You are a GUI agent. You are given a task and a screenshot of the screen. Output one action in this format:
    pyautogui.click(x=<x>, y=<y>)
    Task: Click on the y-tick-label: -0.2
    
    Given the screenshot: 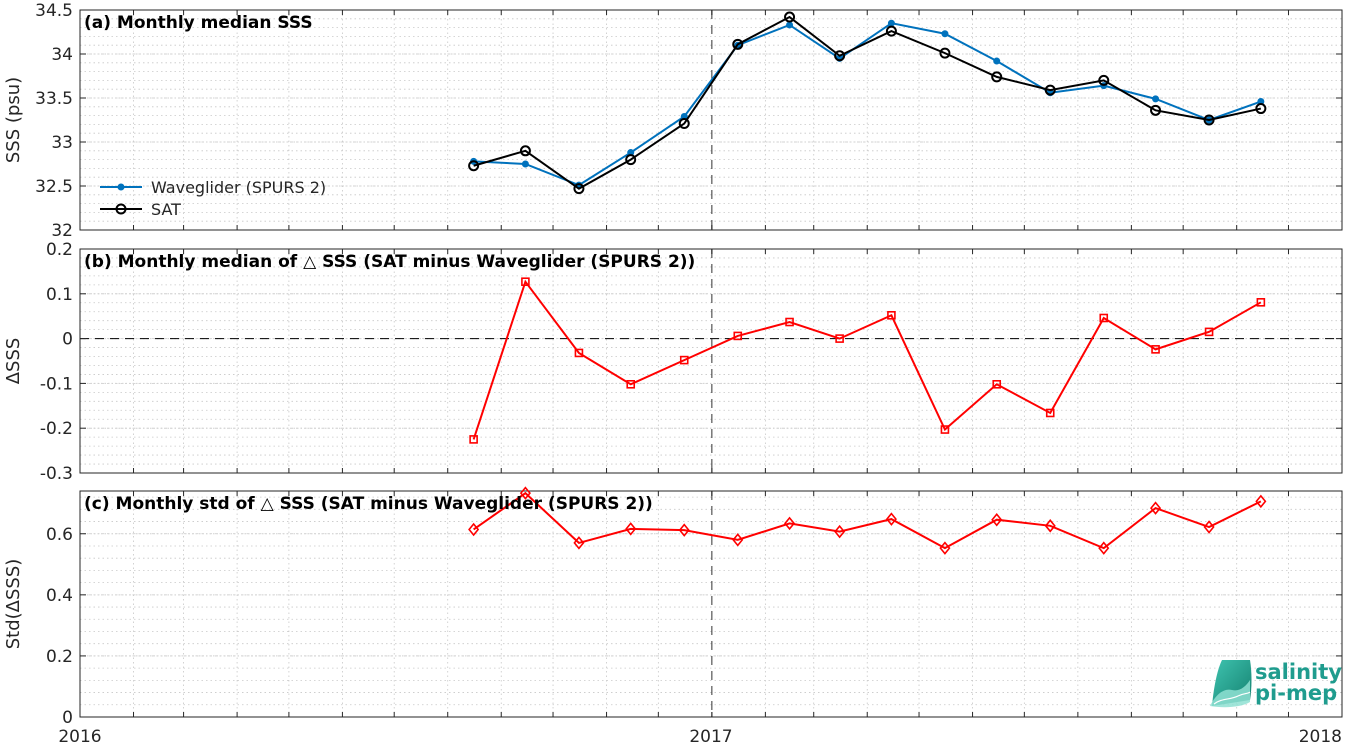 What is the action you would take?
    pyautogui.click(x=56, y=429)
    